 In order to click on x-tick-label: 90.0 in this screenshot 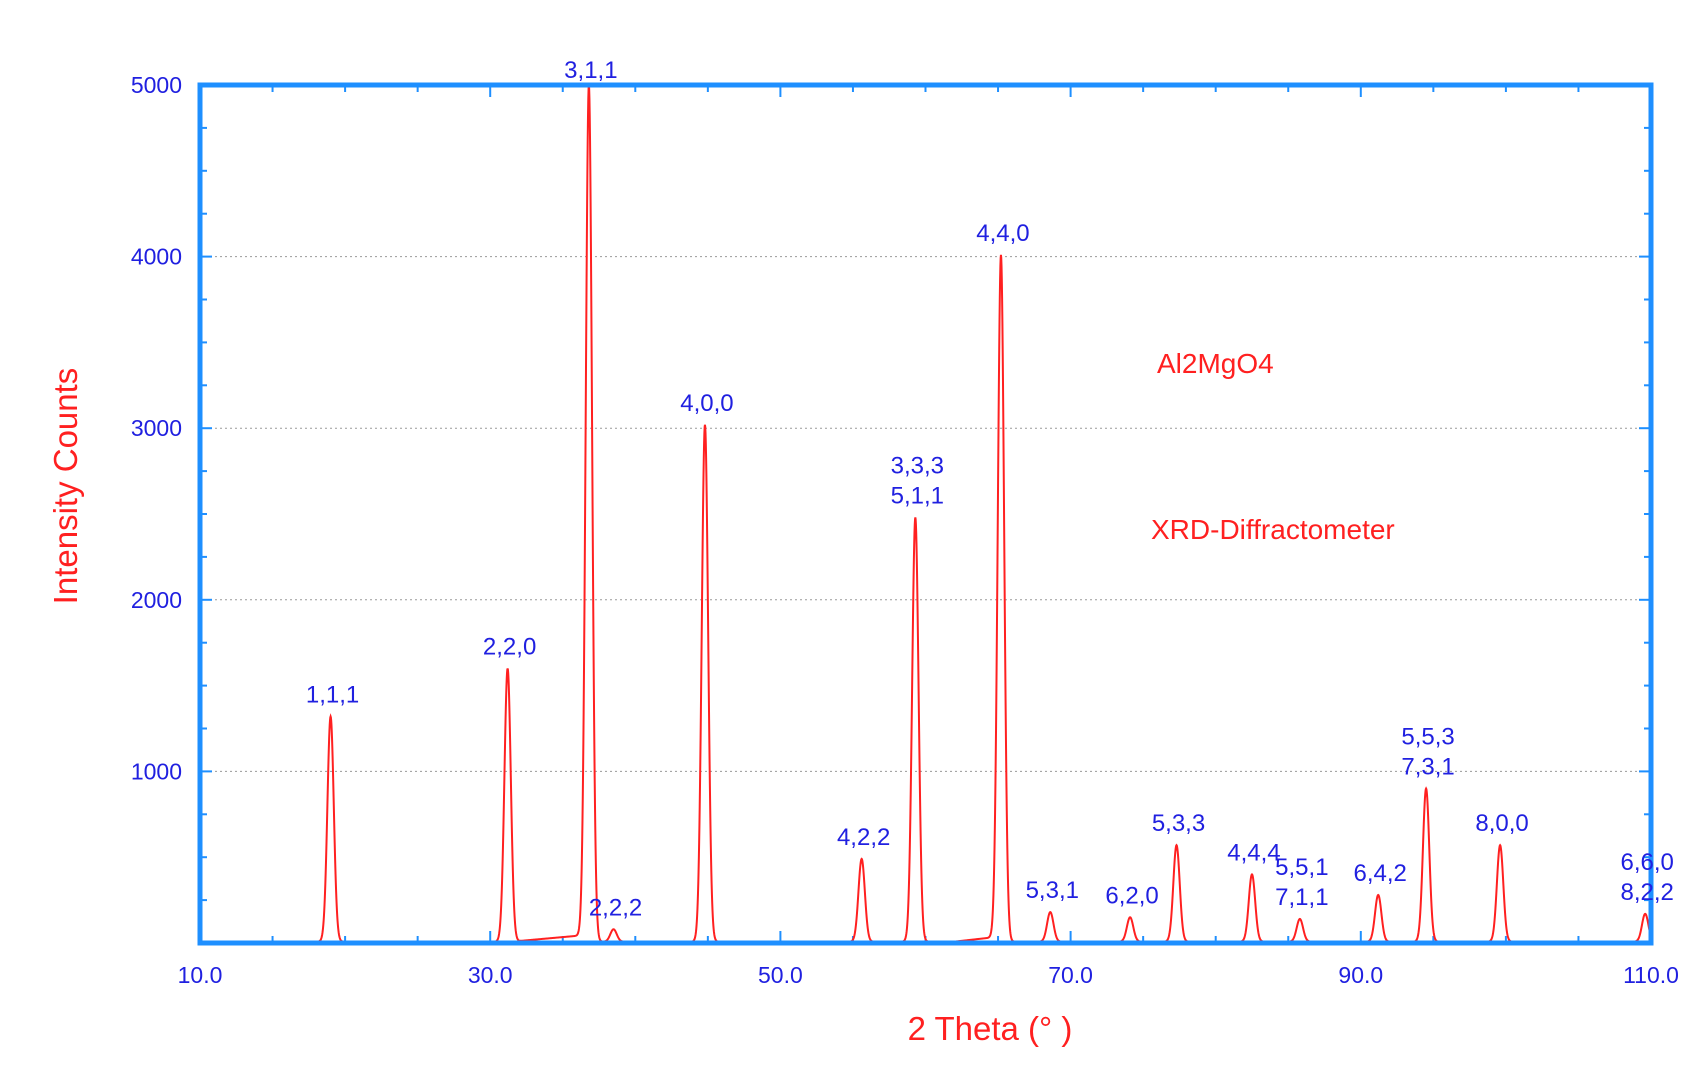, I will do `click(1360, 975)`.